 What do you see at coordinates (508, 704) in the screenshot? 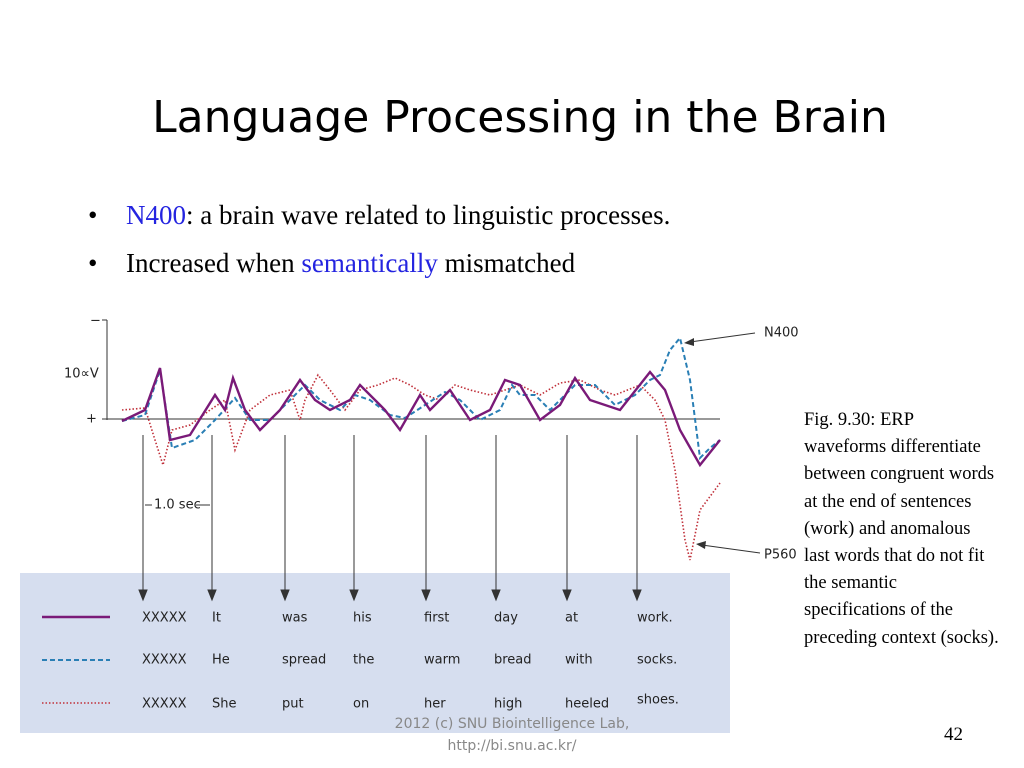
I see `sentence-word: high` at bounding box center [508, 704].